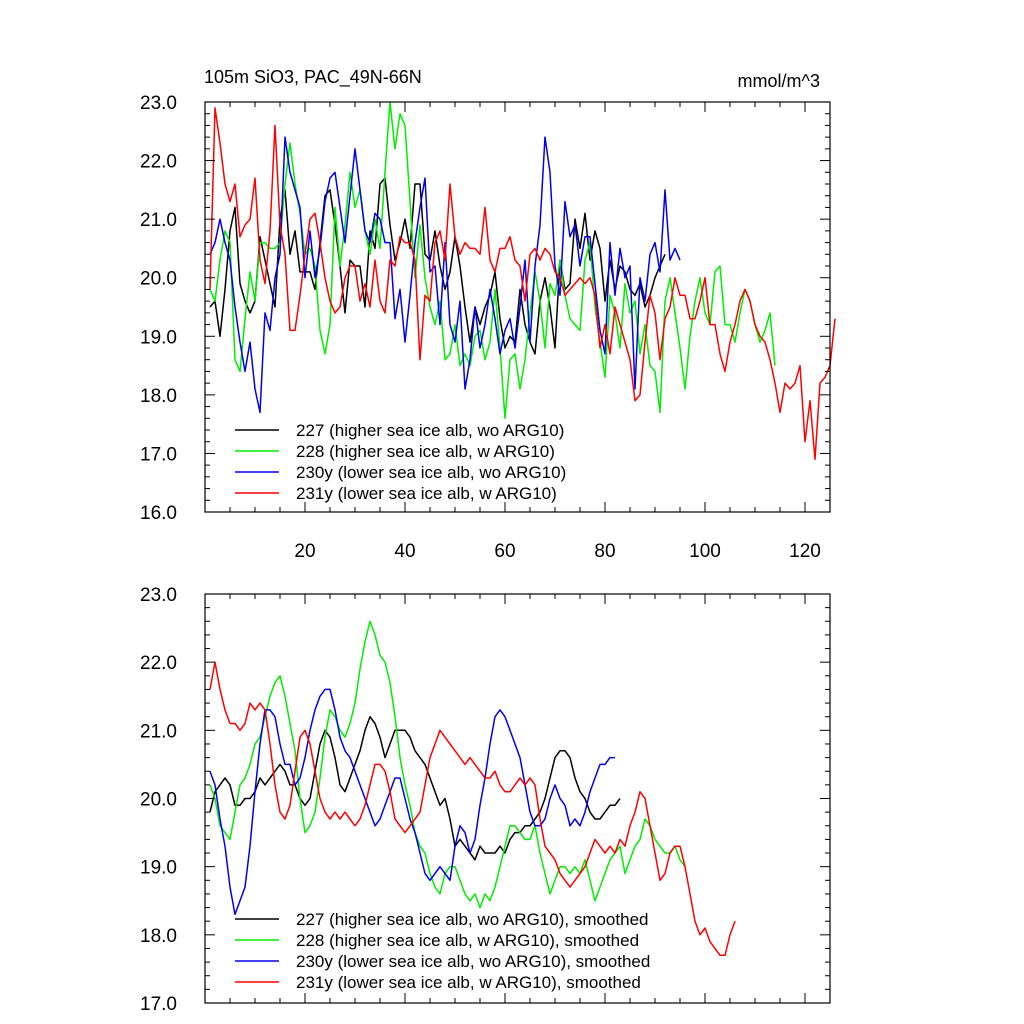 This screenshot has width=1024, height=1024. What do you see at coordinates (158, 513) in the screenshot?
I see `y-tick-label: 16.0` at bounding box center [158, 513].